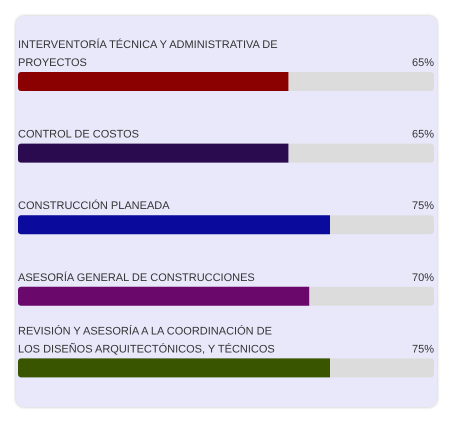 The width and height of the screenshot is (455, 423). Describe the element at coordinates (79, 134) in the screenshot. I see `y-tick-label: CONTROL DE COSTOS` at that location.